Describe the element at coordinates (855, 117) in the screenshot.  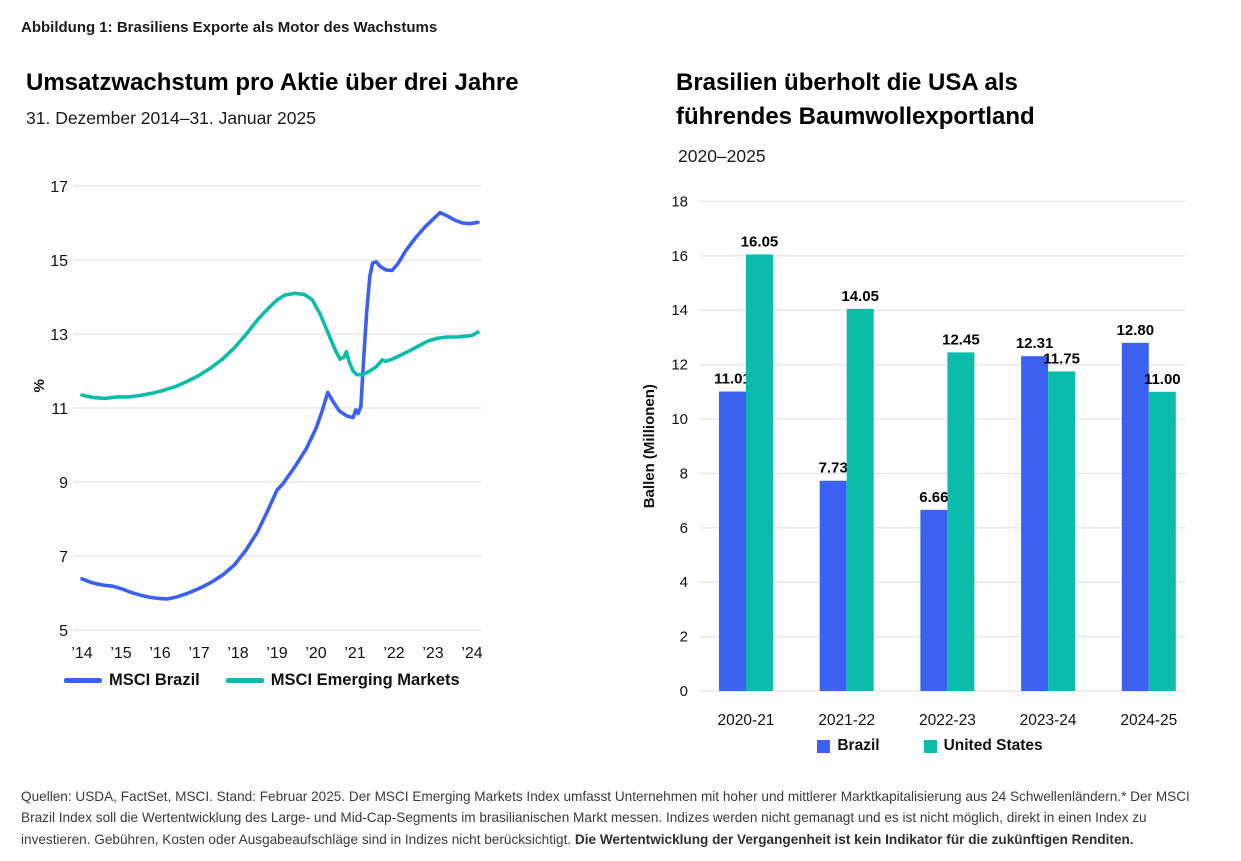
I see `bar-chart-title-line2: führendes Baumwollexportland` at that location.